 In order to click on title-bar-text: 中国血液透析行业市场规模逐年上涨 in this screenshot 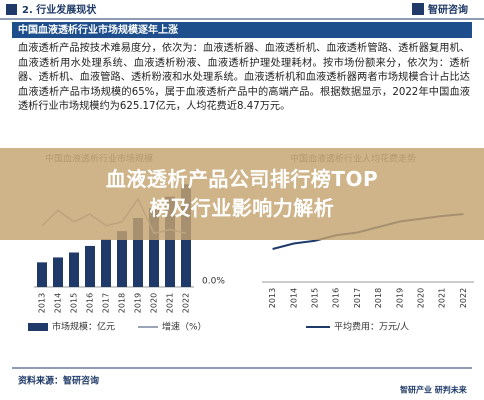, I will do `click(98, 29)`.